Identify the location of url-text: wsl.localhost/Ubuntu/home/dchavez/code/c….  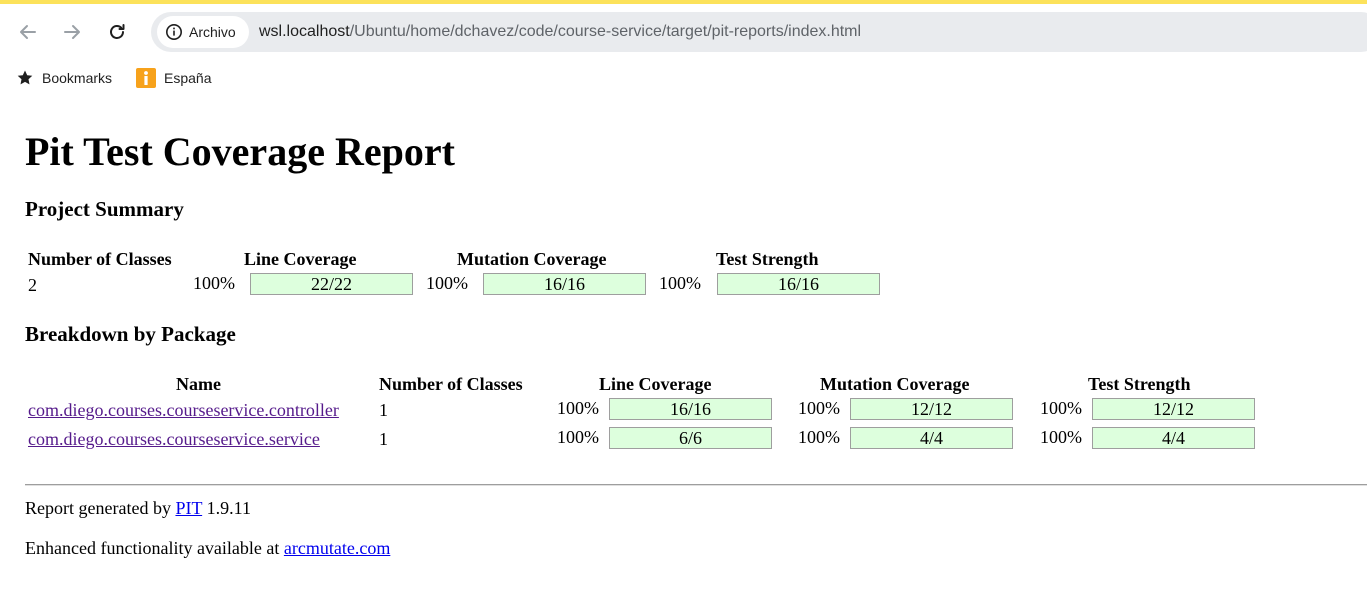
(560, 32).